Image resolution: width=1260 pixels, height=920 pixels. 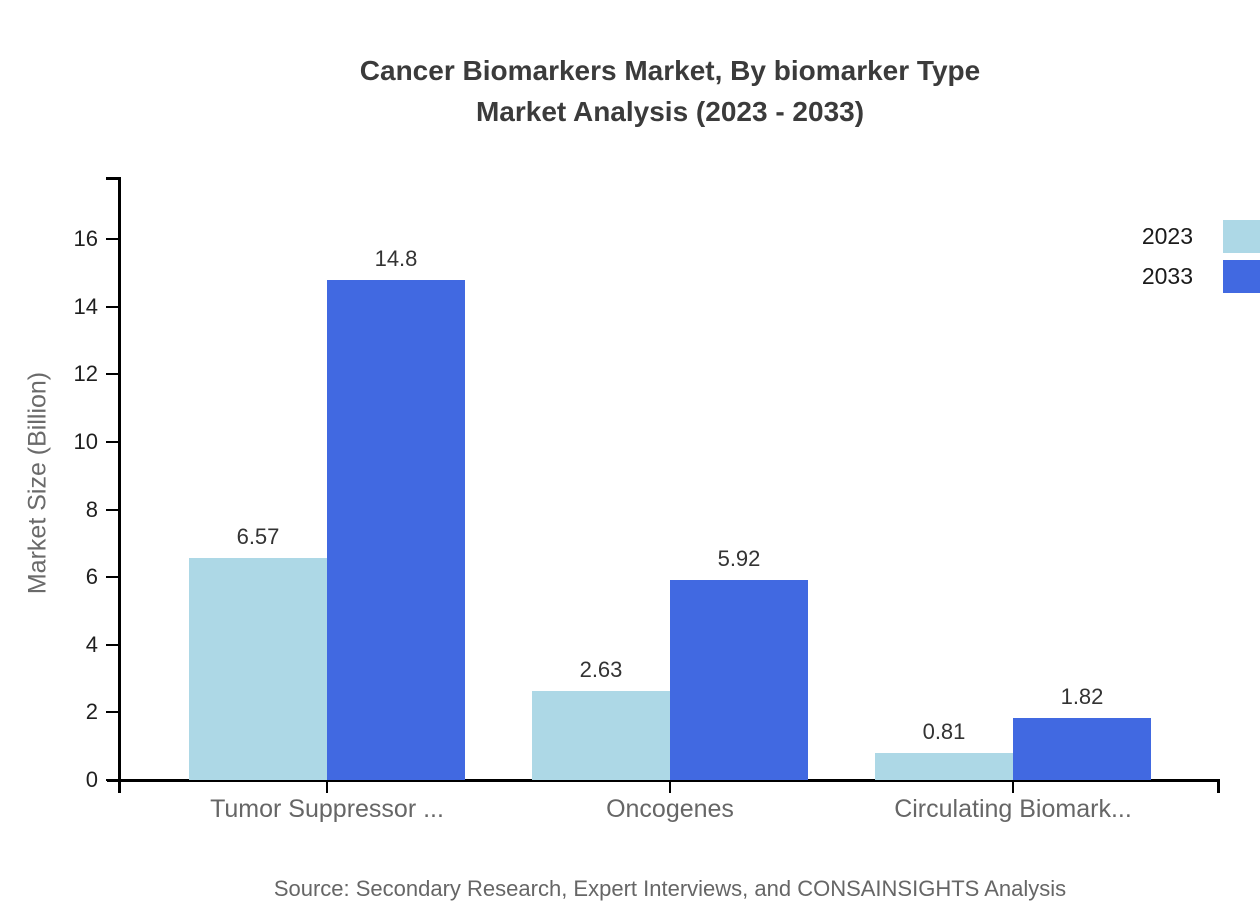 I want to click on y-tick-label: 4, so click(x=91, y=644).